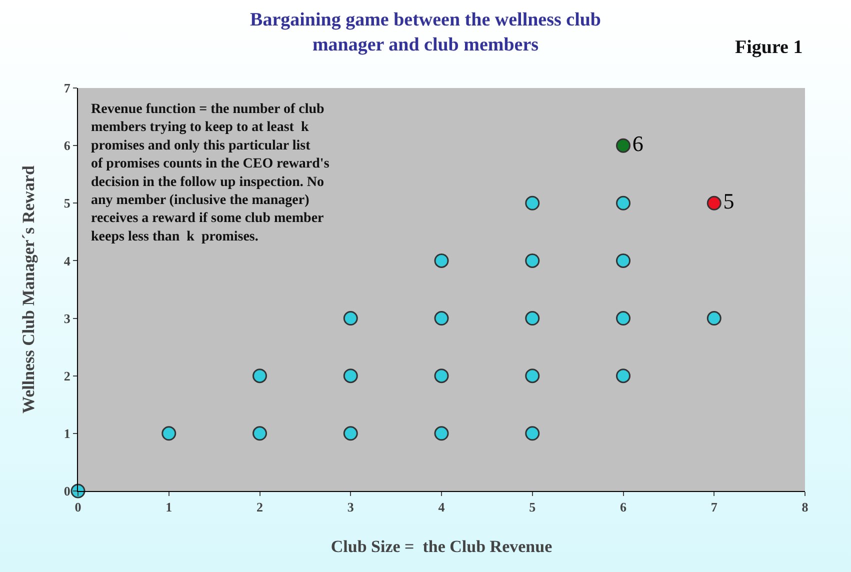 This screenshot has height=572, width=851. I want to click on x-tick-label: 8, so click(805, 507).